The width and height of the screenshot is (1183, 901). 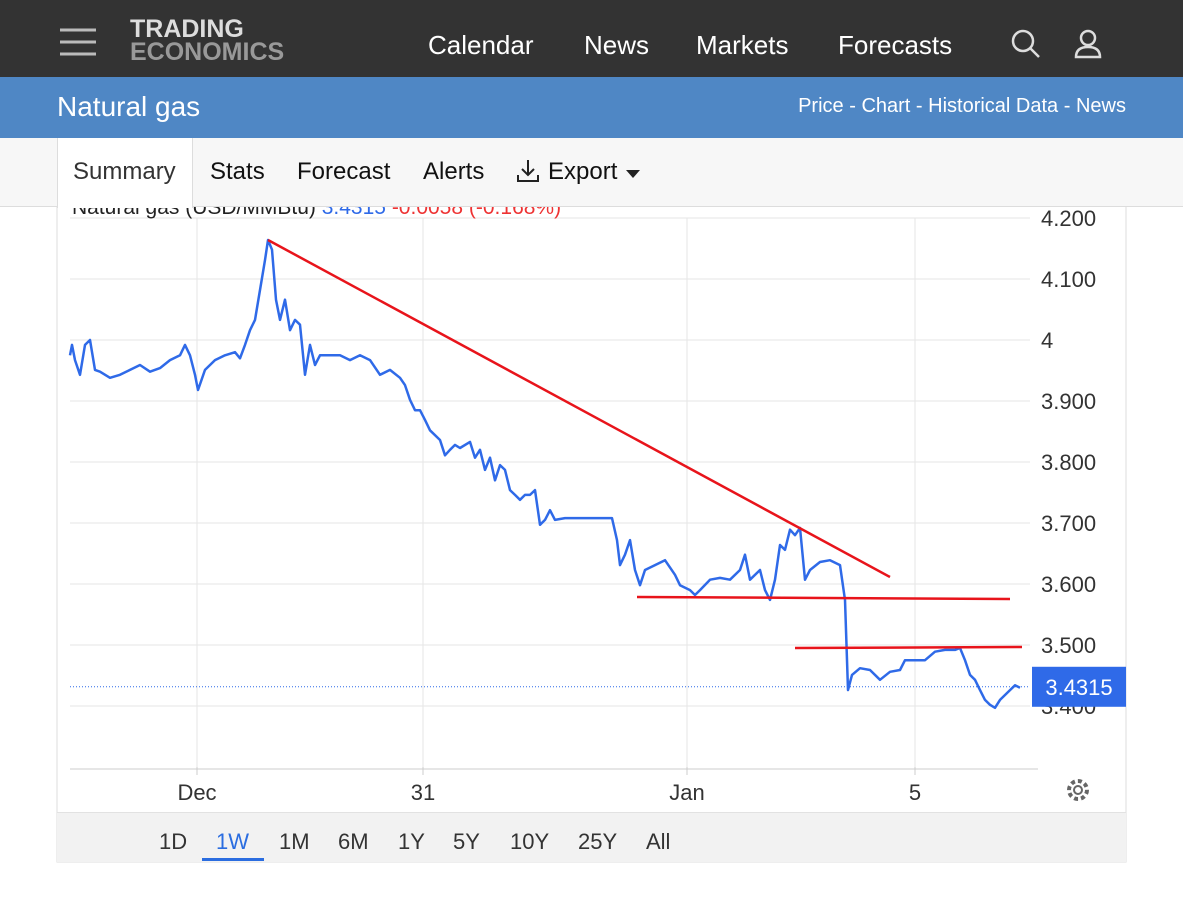 What do you see at coordinates (1068, 401) in the screenshot?
I see `y-tick-label: 3.900` at bounding box center [1068, 401].